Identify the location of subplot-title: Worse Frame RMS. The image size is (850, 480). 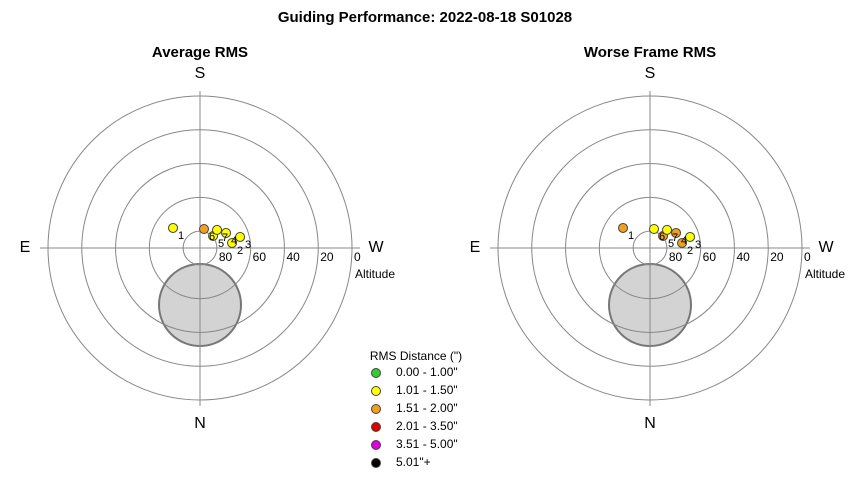
(650, 52).